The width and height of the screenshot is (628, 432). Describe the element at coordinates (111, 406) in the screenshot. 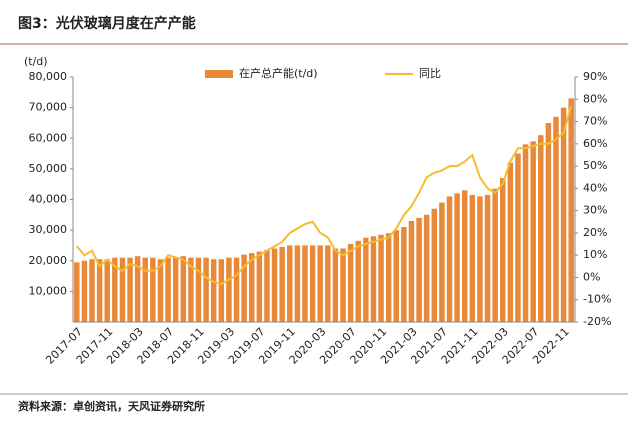

I see `source: 资料来源：卓创资讯，天风证券研究所` at that location.